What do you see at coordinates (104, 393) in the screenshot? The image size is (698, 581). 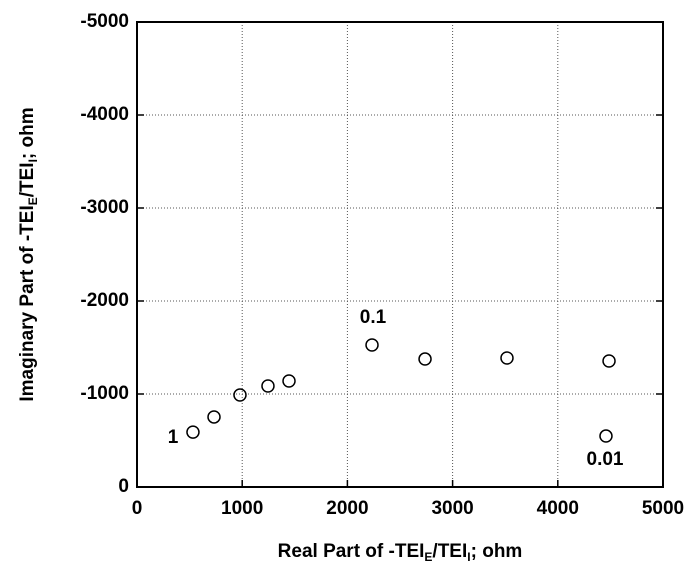 I see `y-tick-label: -1000` at bounding box center [104, 393].